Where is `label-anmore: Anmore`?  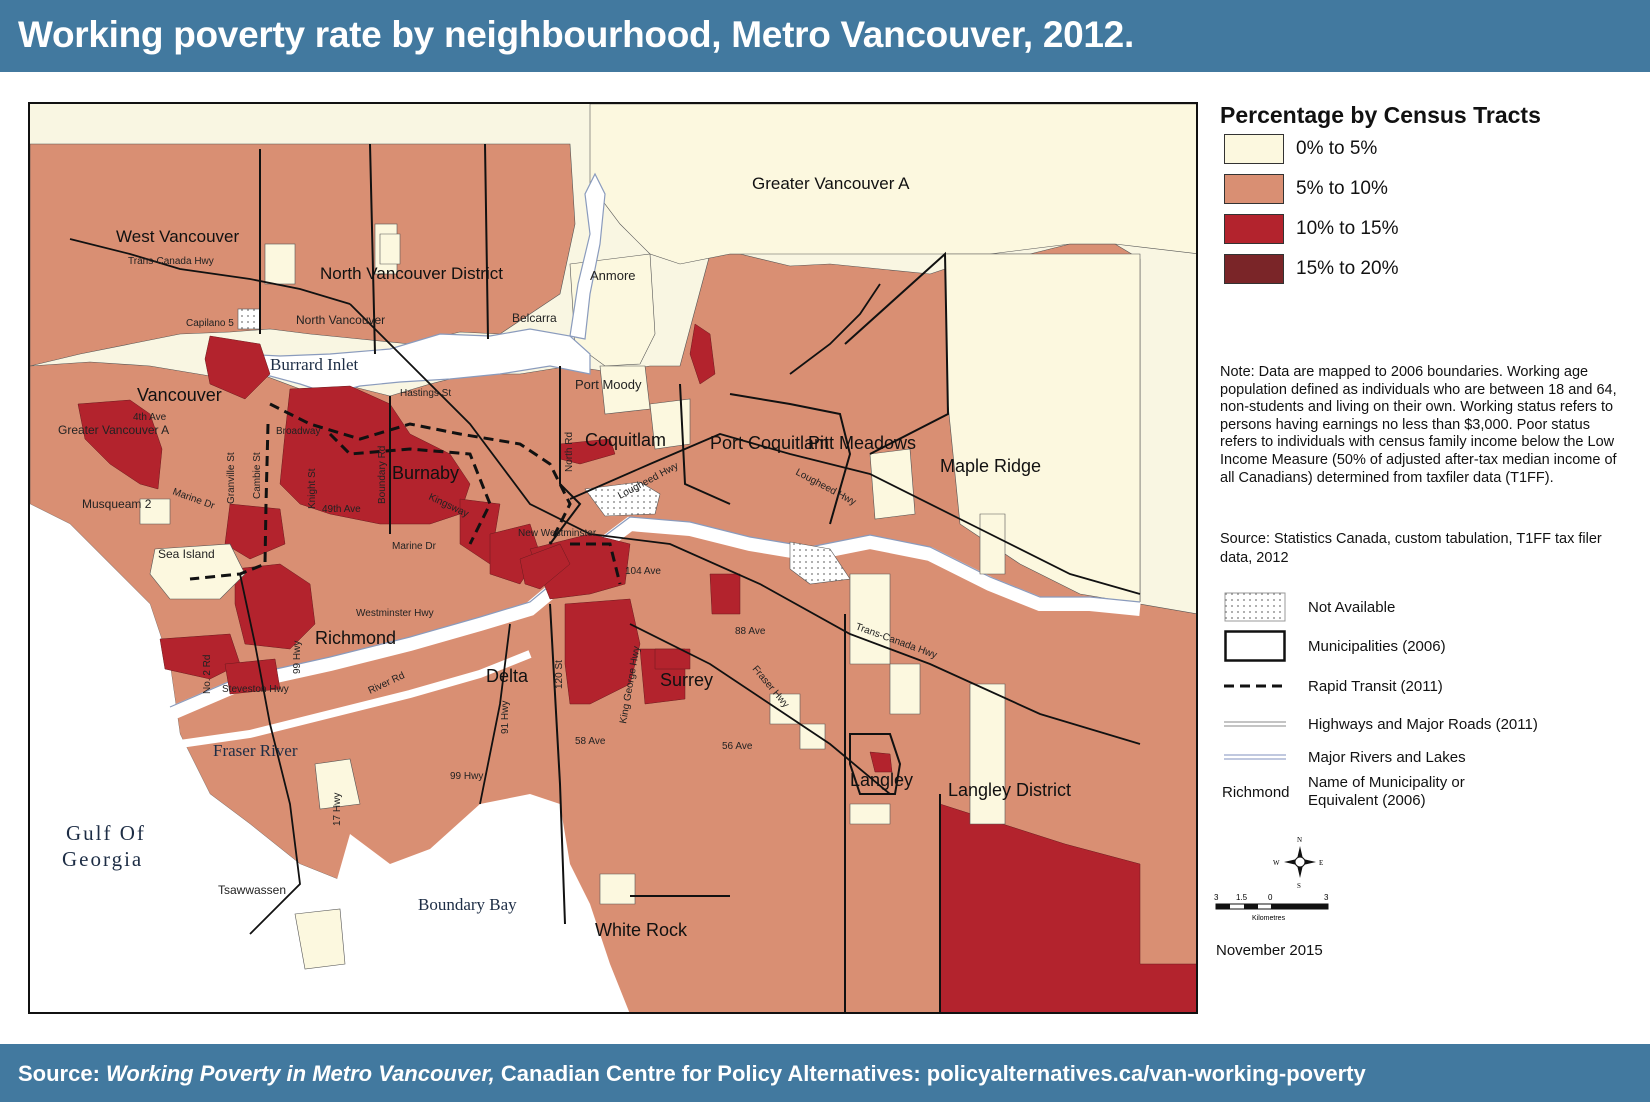 label-anmore: Anmore is located at coordinates (613, 275).